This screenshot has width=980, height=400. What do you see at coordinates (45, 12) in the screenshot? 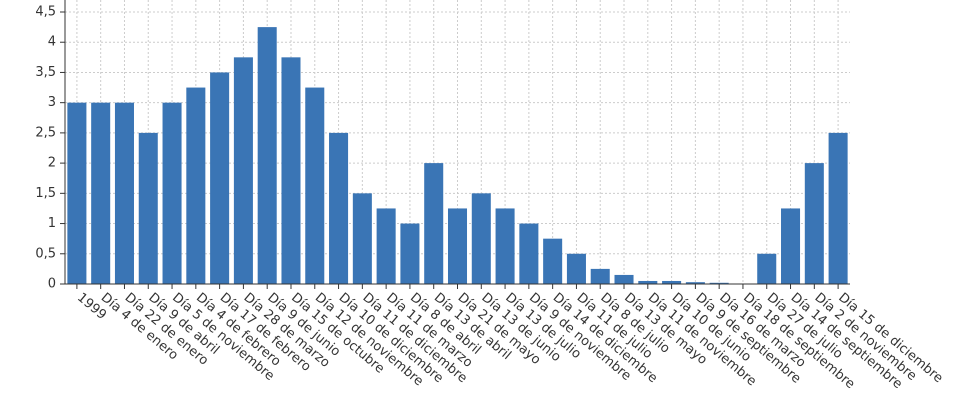
I see `y-tick-label: 4,5` at bounding box center [45, 12].